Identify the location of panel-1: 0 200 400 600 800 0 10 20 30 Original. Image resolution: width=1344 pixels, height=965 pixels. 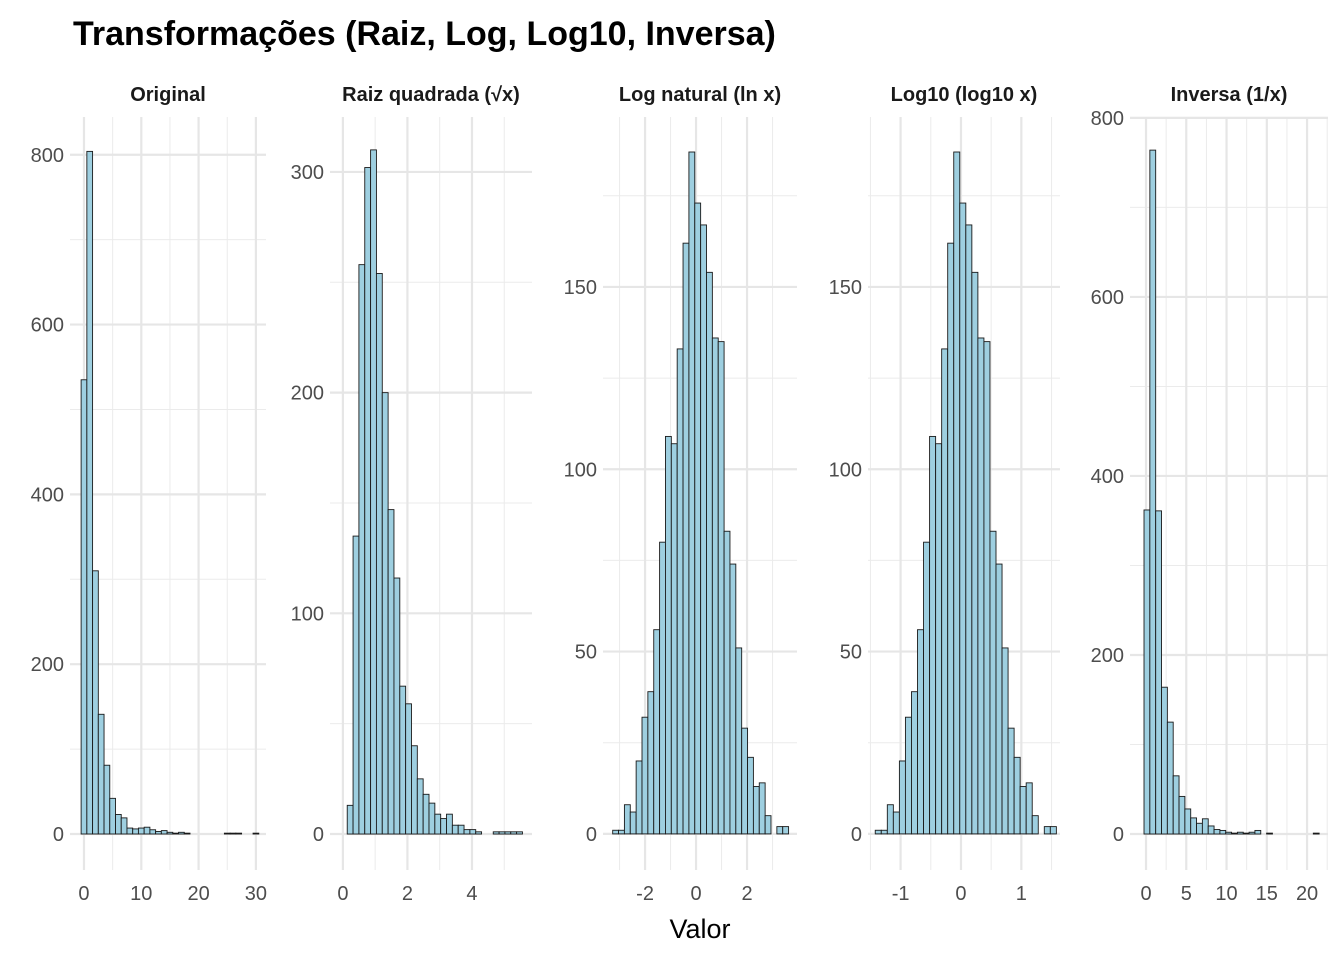
(149, 494).